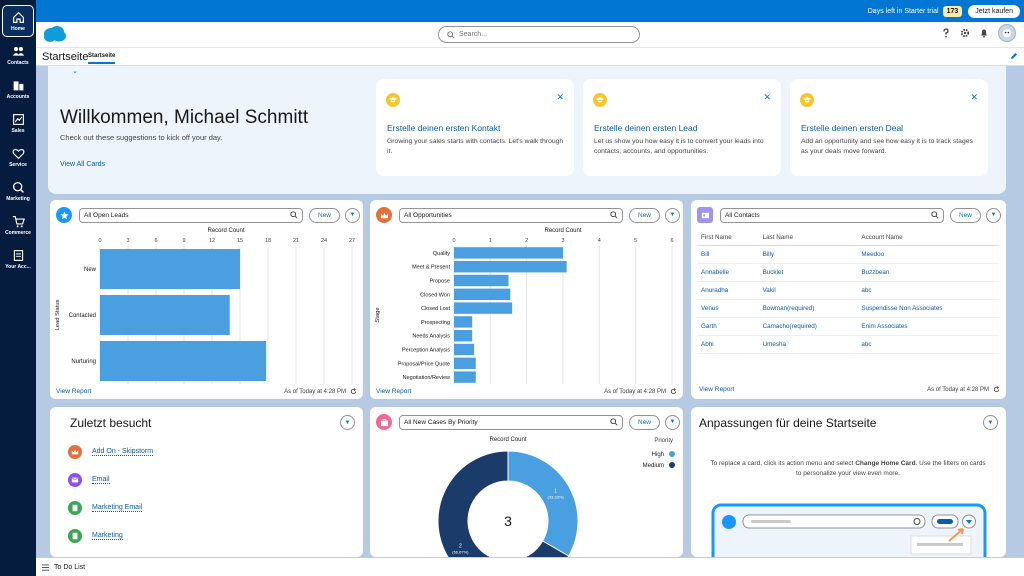 The width and height of the screenshot is (1024, 576). I want to click on listview-label: All Contacts, so click(742, 215).